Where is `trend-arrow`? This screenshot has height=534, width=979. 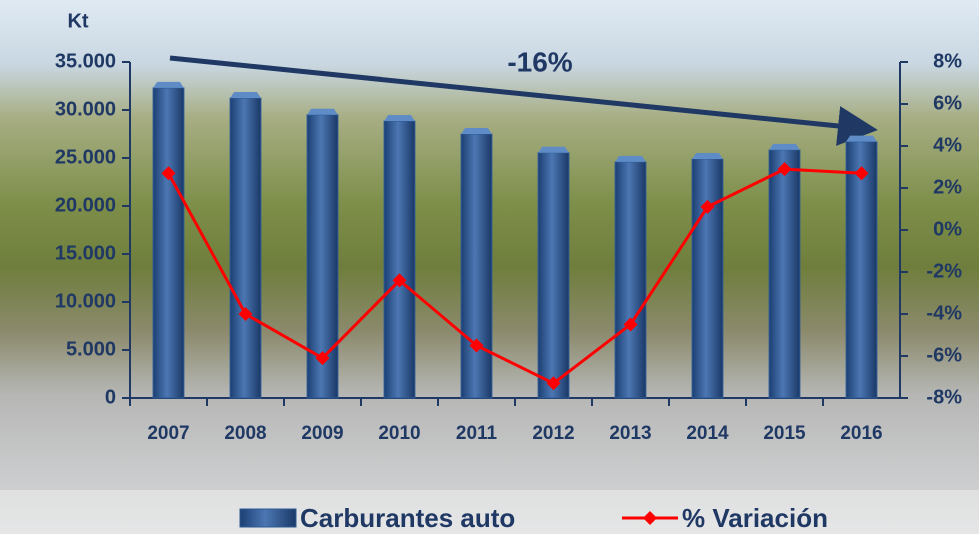
trend-arrow is located at coordinates (523, 100).